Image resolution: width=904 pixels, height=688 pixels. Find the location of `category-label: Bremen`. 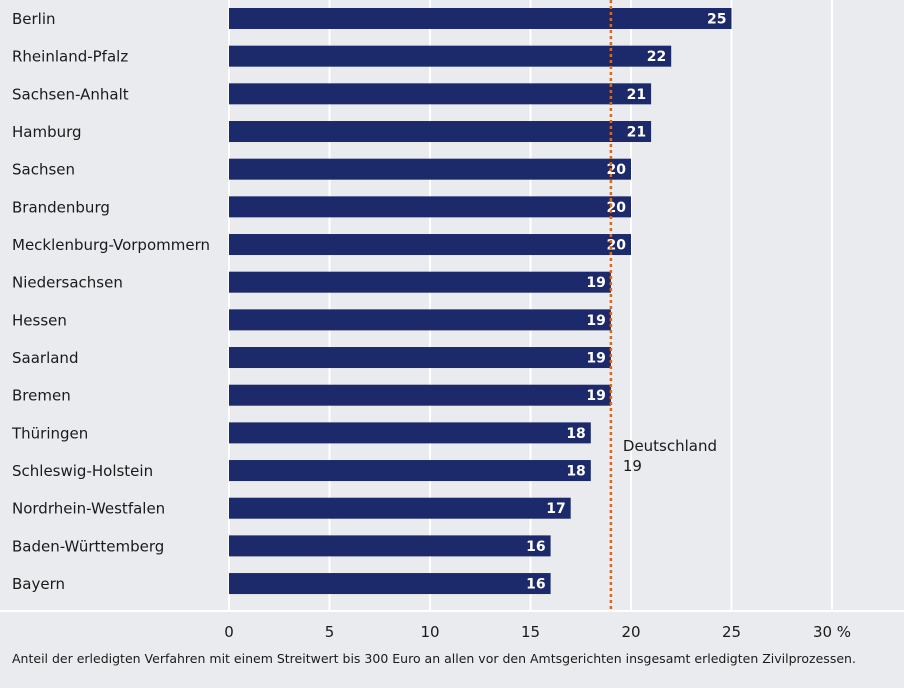

category-label: Bremen is located at coordinates (41, 396).